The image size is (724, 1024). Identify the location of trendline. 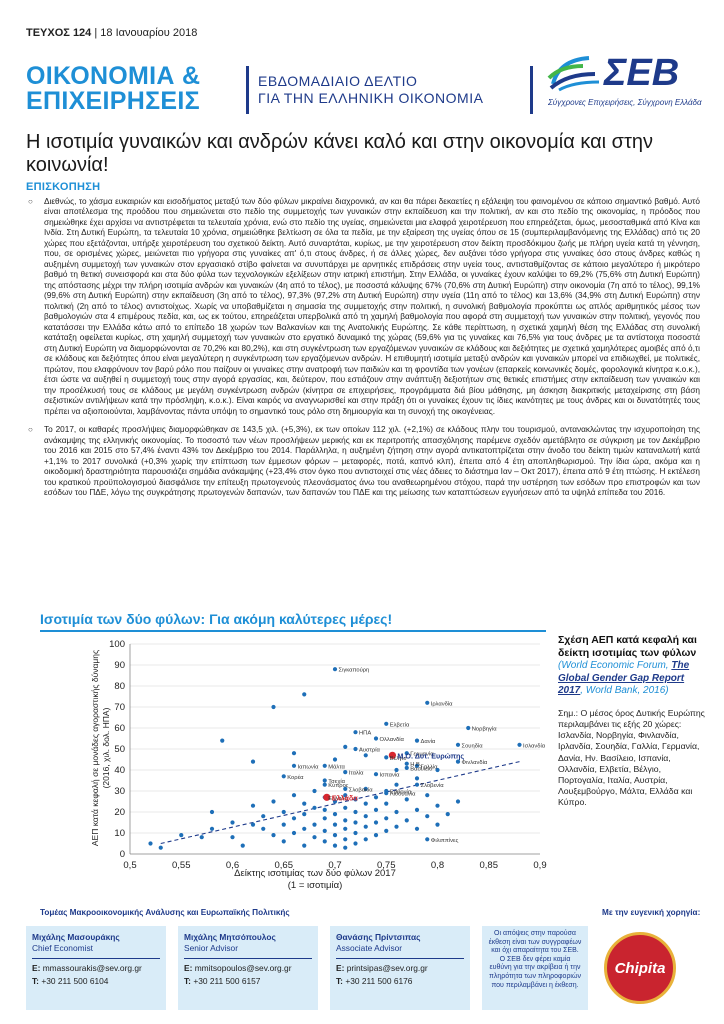
(340, 803).